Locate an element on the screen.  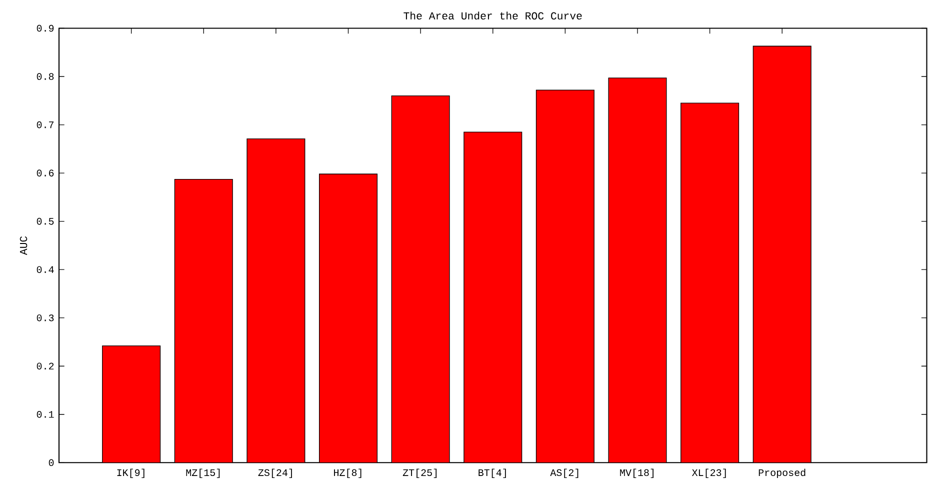
y-tick-label: 0.7 is located at coordinates (45, 124).